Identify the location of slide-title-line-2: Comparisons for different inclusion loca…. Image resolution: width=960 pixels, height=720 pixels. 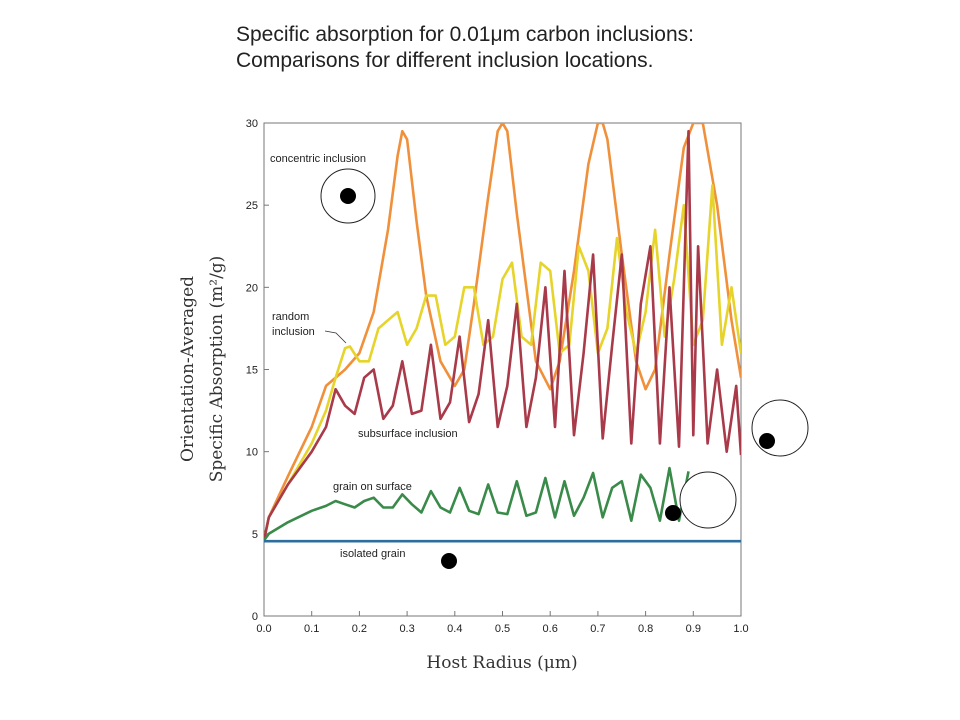
(445, 60).